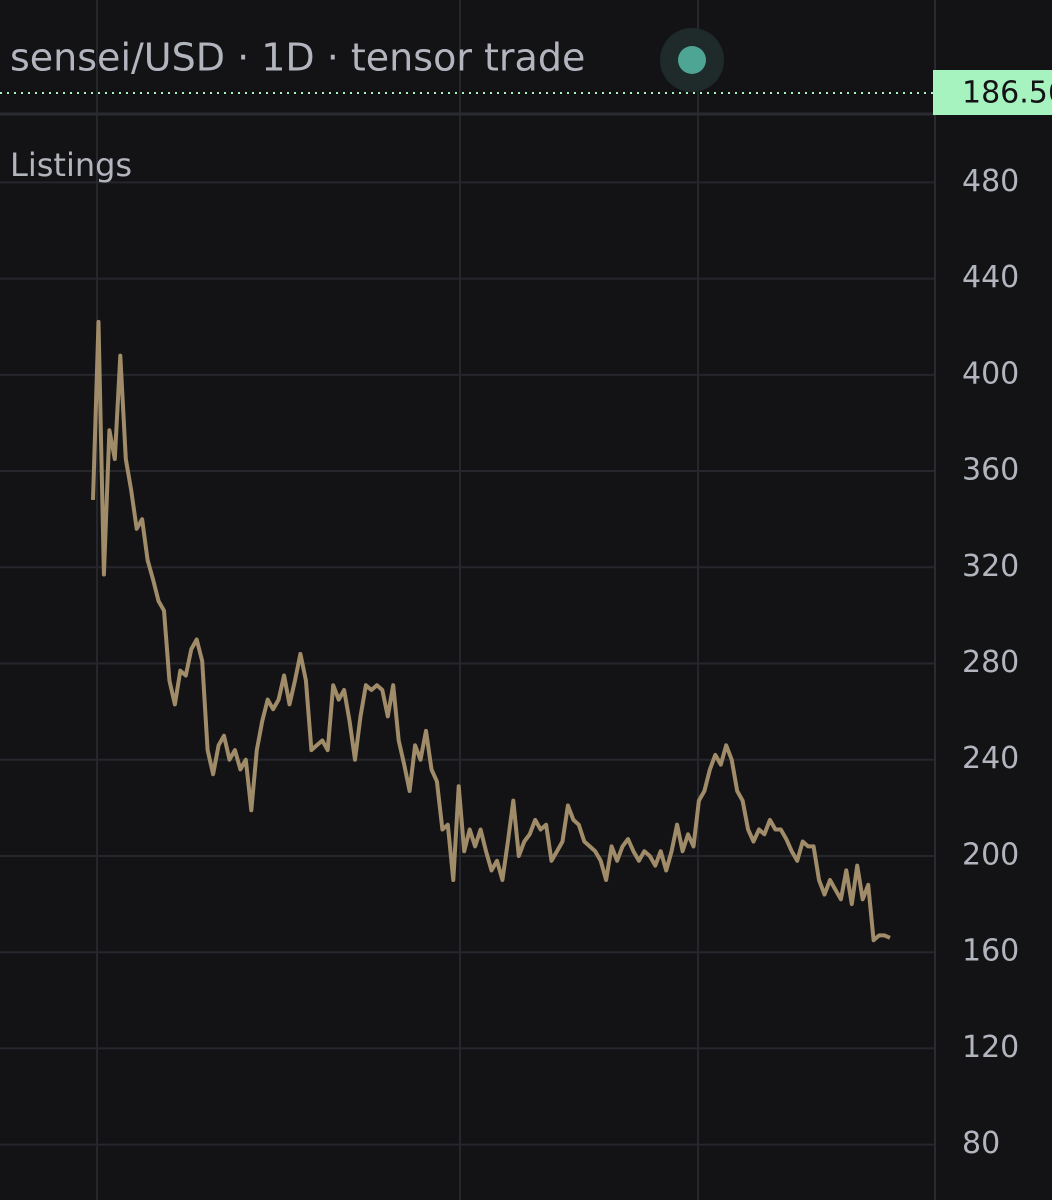 The image size is (1052, 1200). I want to click on price-tag, so click(992, 92).